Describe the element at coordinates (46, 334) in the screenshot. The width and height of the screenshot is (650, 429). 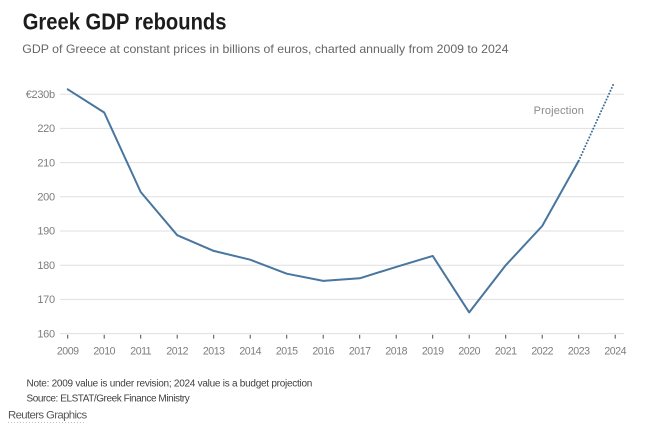
I see `svg-text: 160` at that location.